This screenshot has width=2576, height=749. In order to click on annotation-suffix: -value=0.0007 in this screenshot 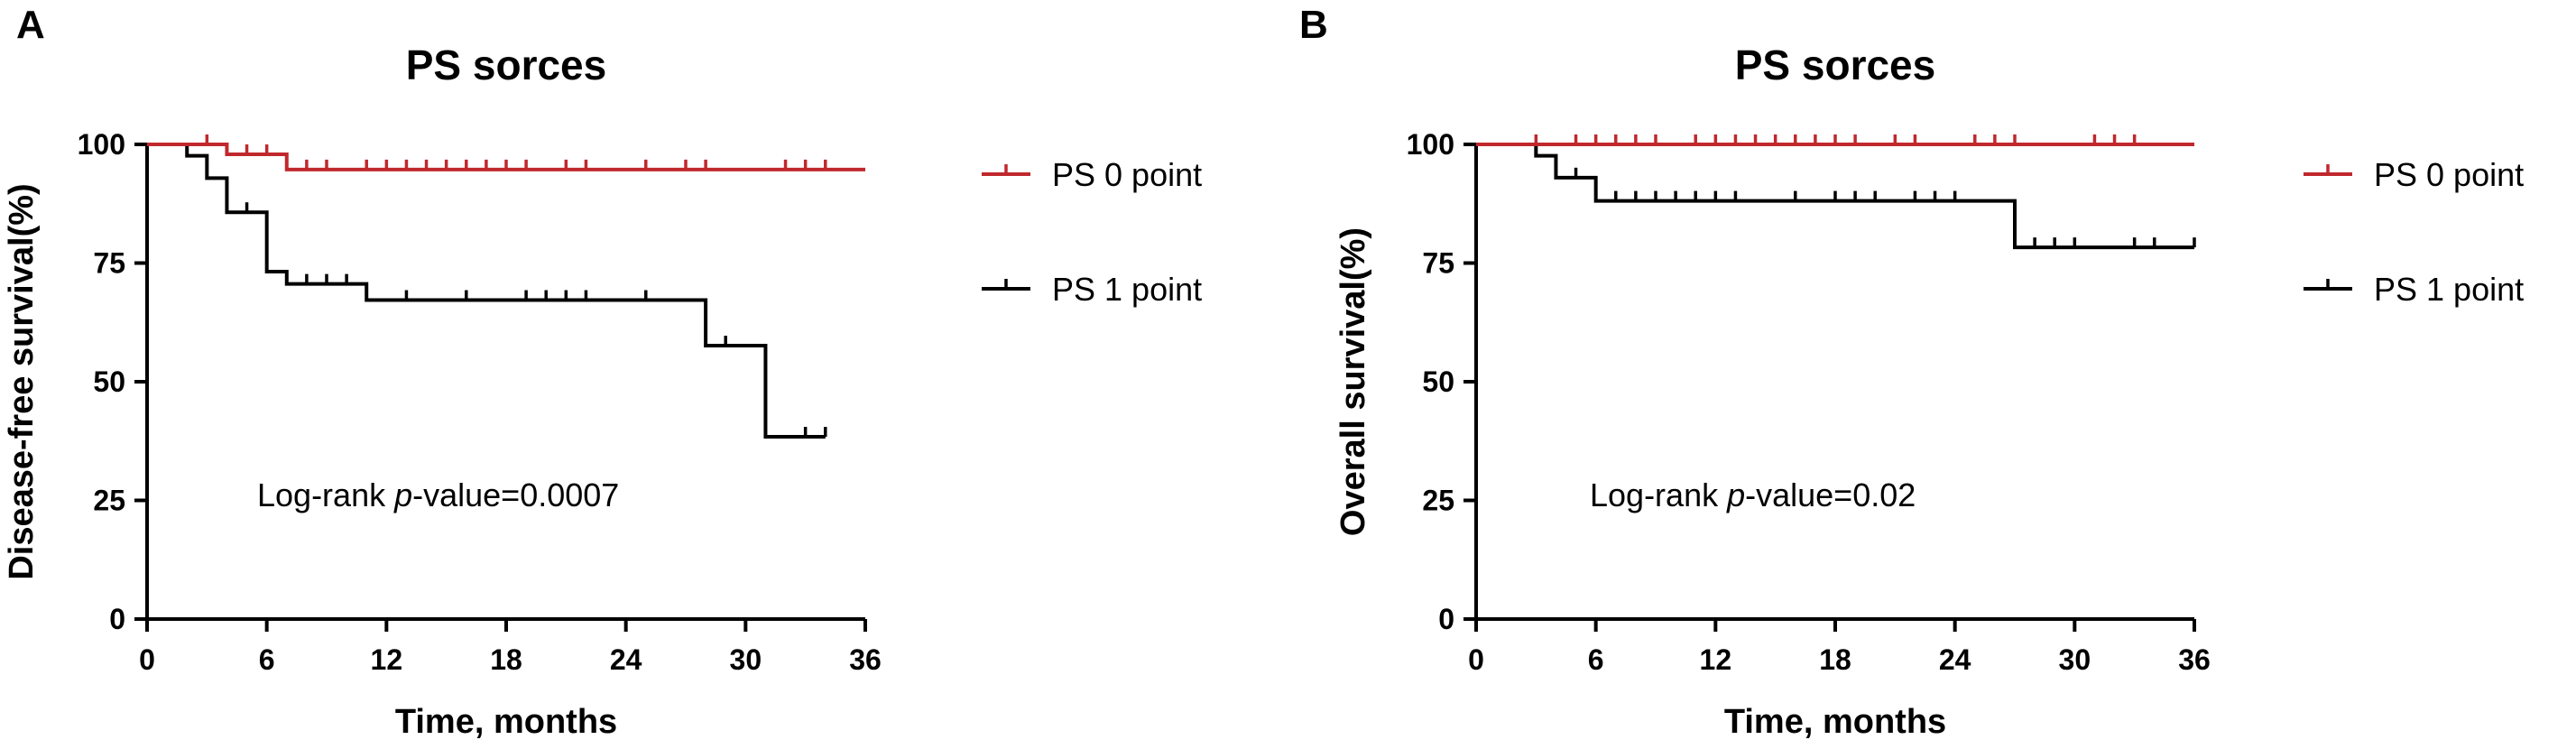, I will do `click(515, 494)`.